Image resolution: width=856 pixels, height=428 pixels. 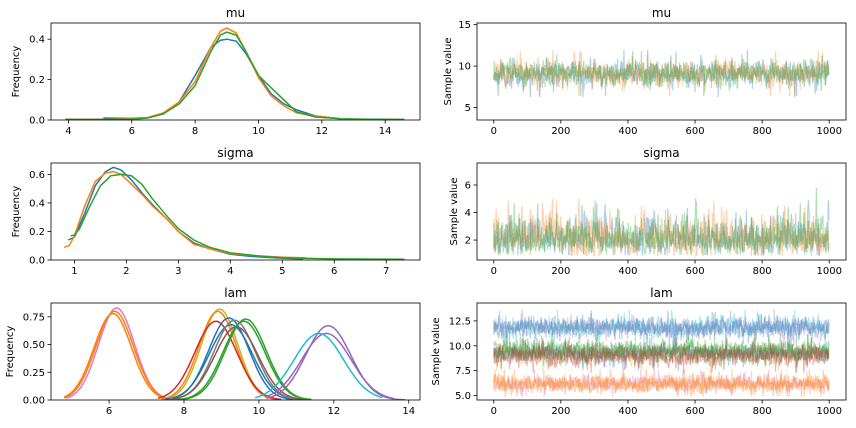 What do you see at coordinates (464, 25) in the screenshot?
I see `y-tick-label: 15` at bounding box center [464, 25].